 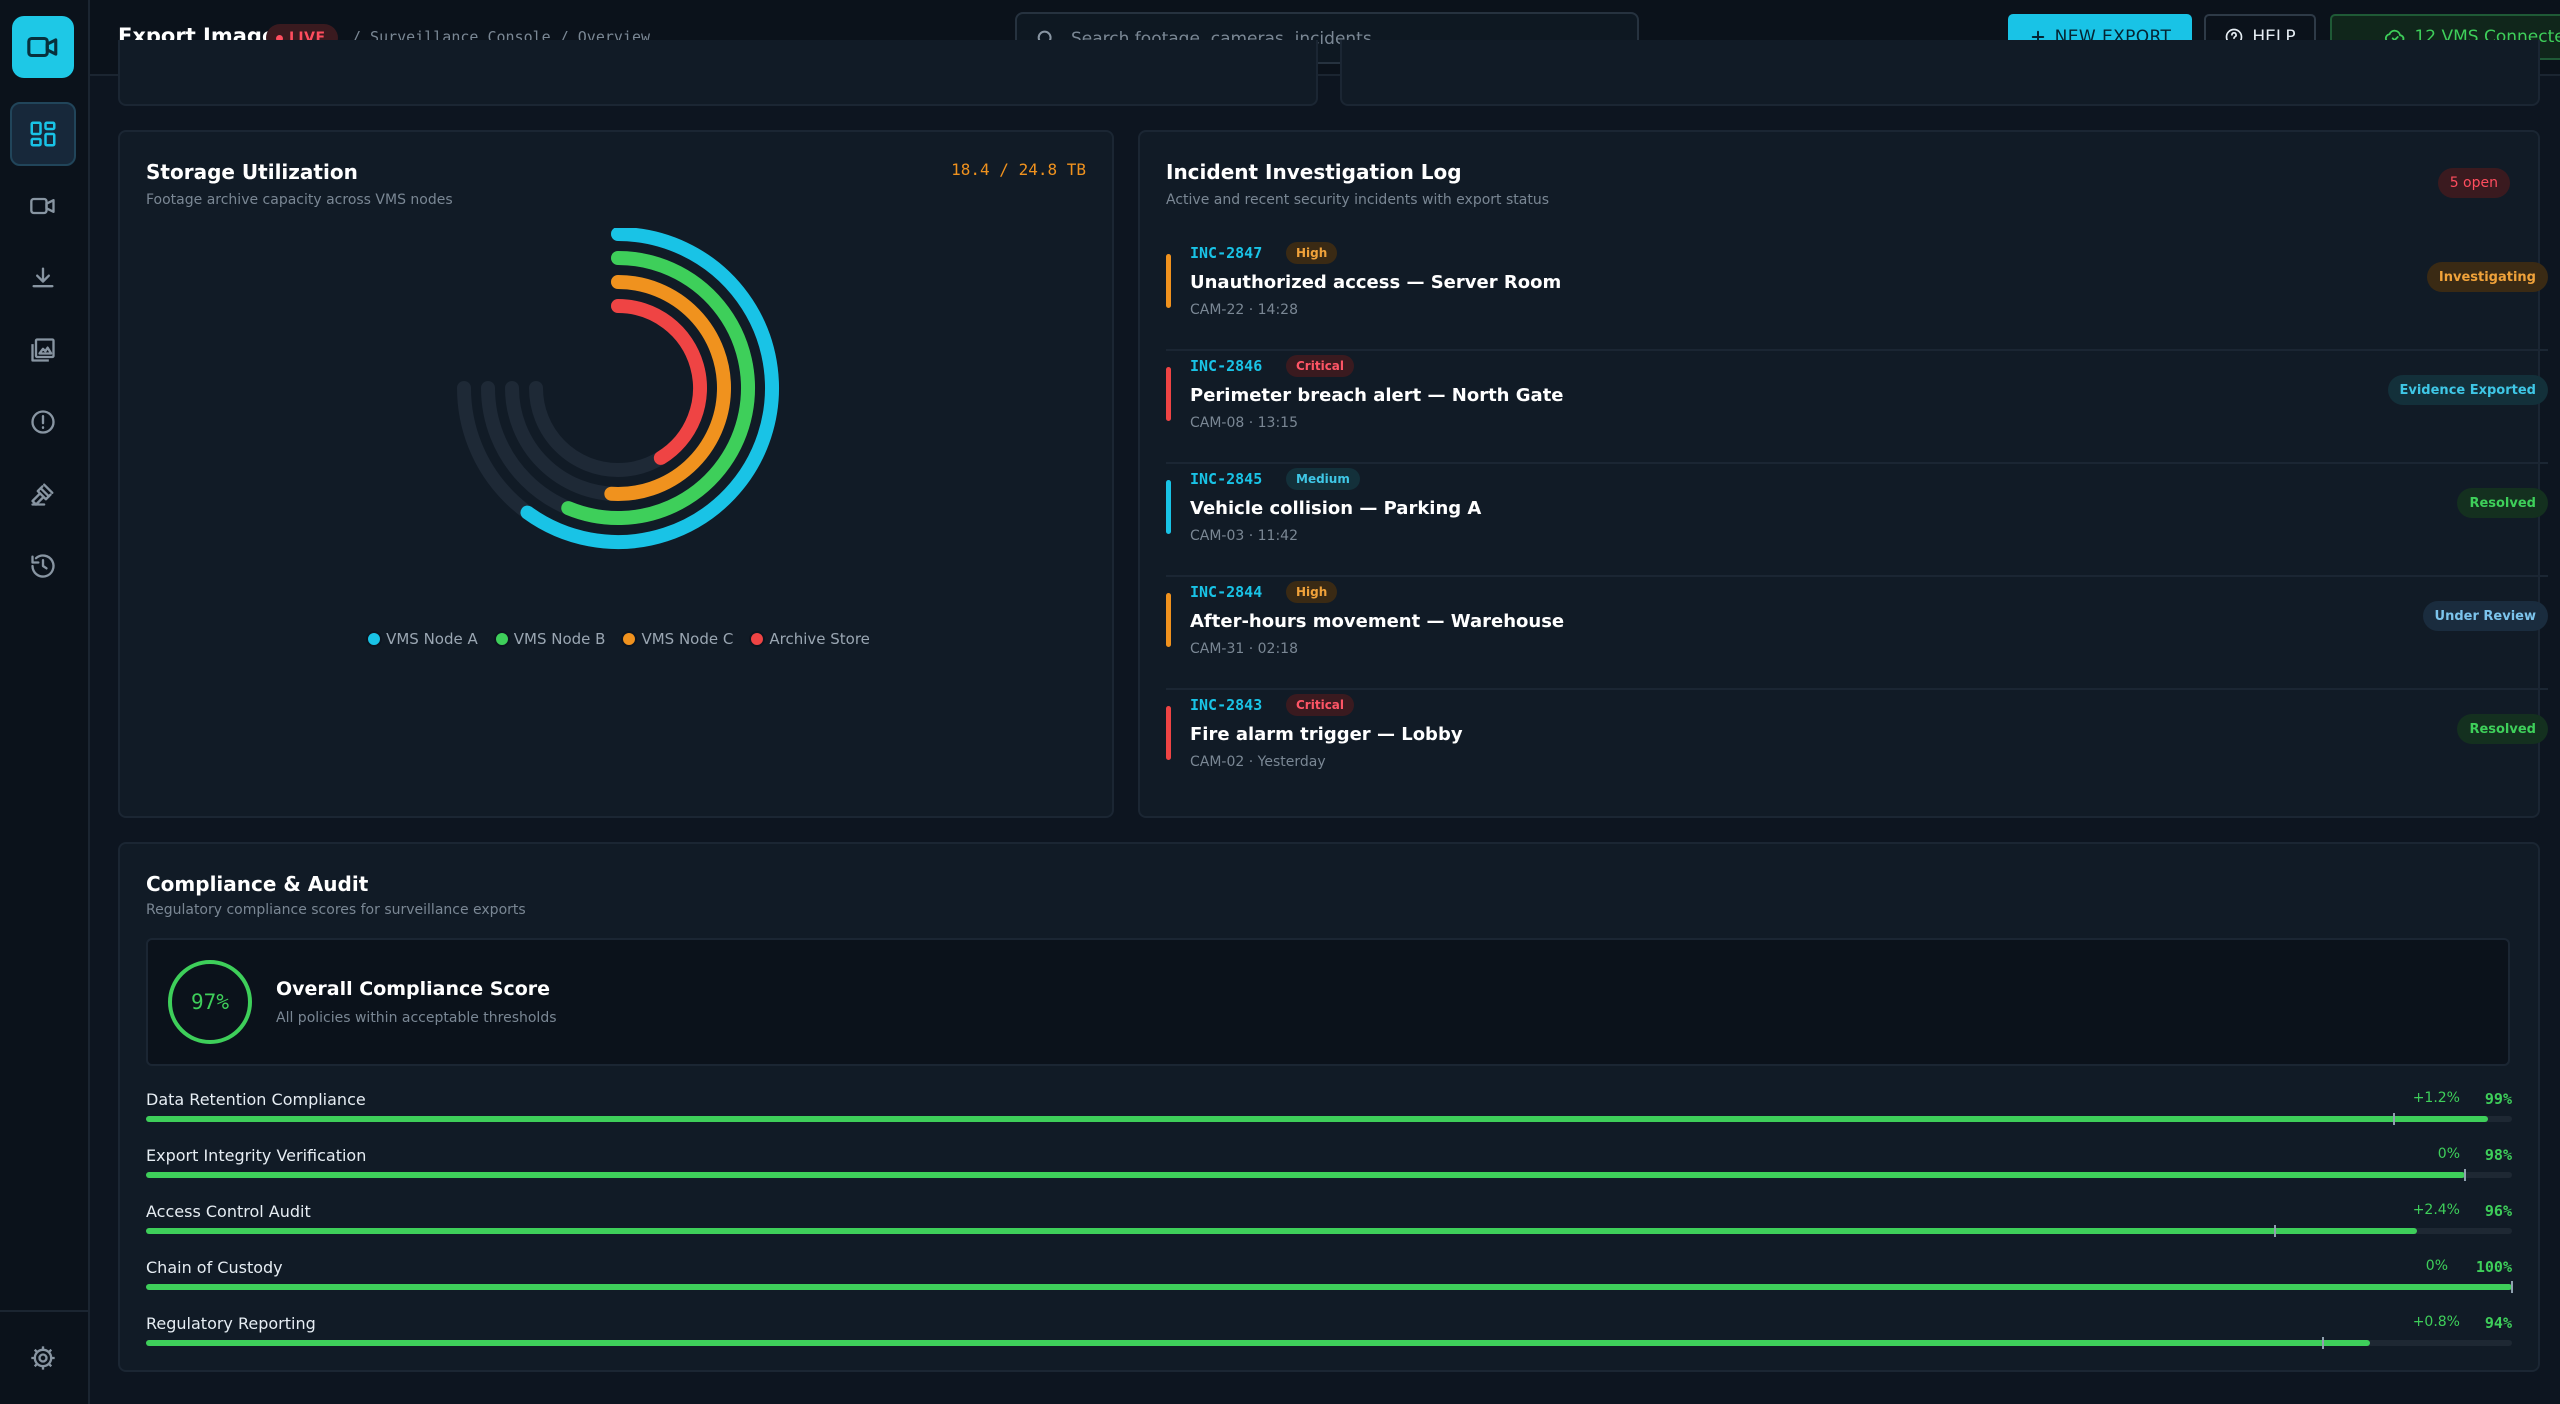 What do you see at coordinates (279, 38) in the screenshot?
I see `live-dot-icon` at bounding box center [279, 38].